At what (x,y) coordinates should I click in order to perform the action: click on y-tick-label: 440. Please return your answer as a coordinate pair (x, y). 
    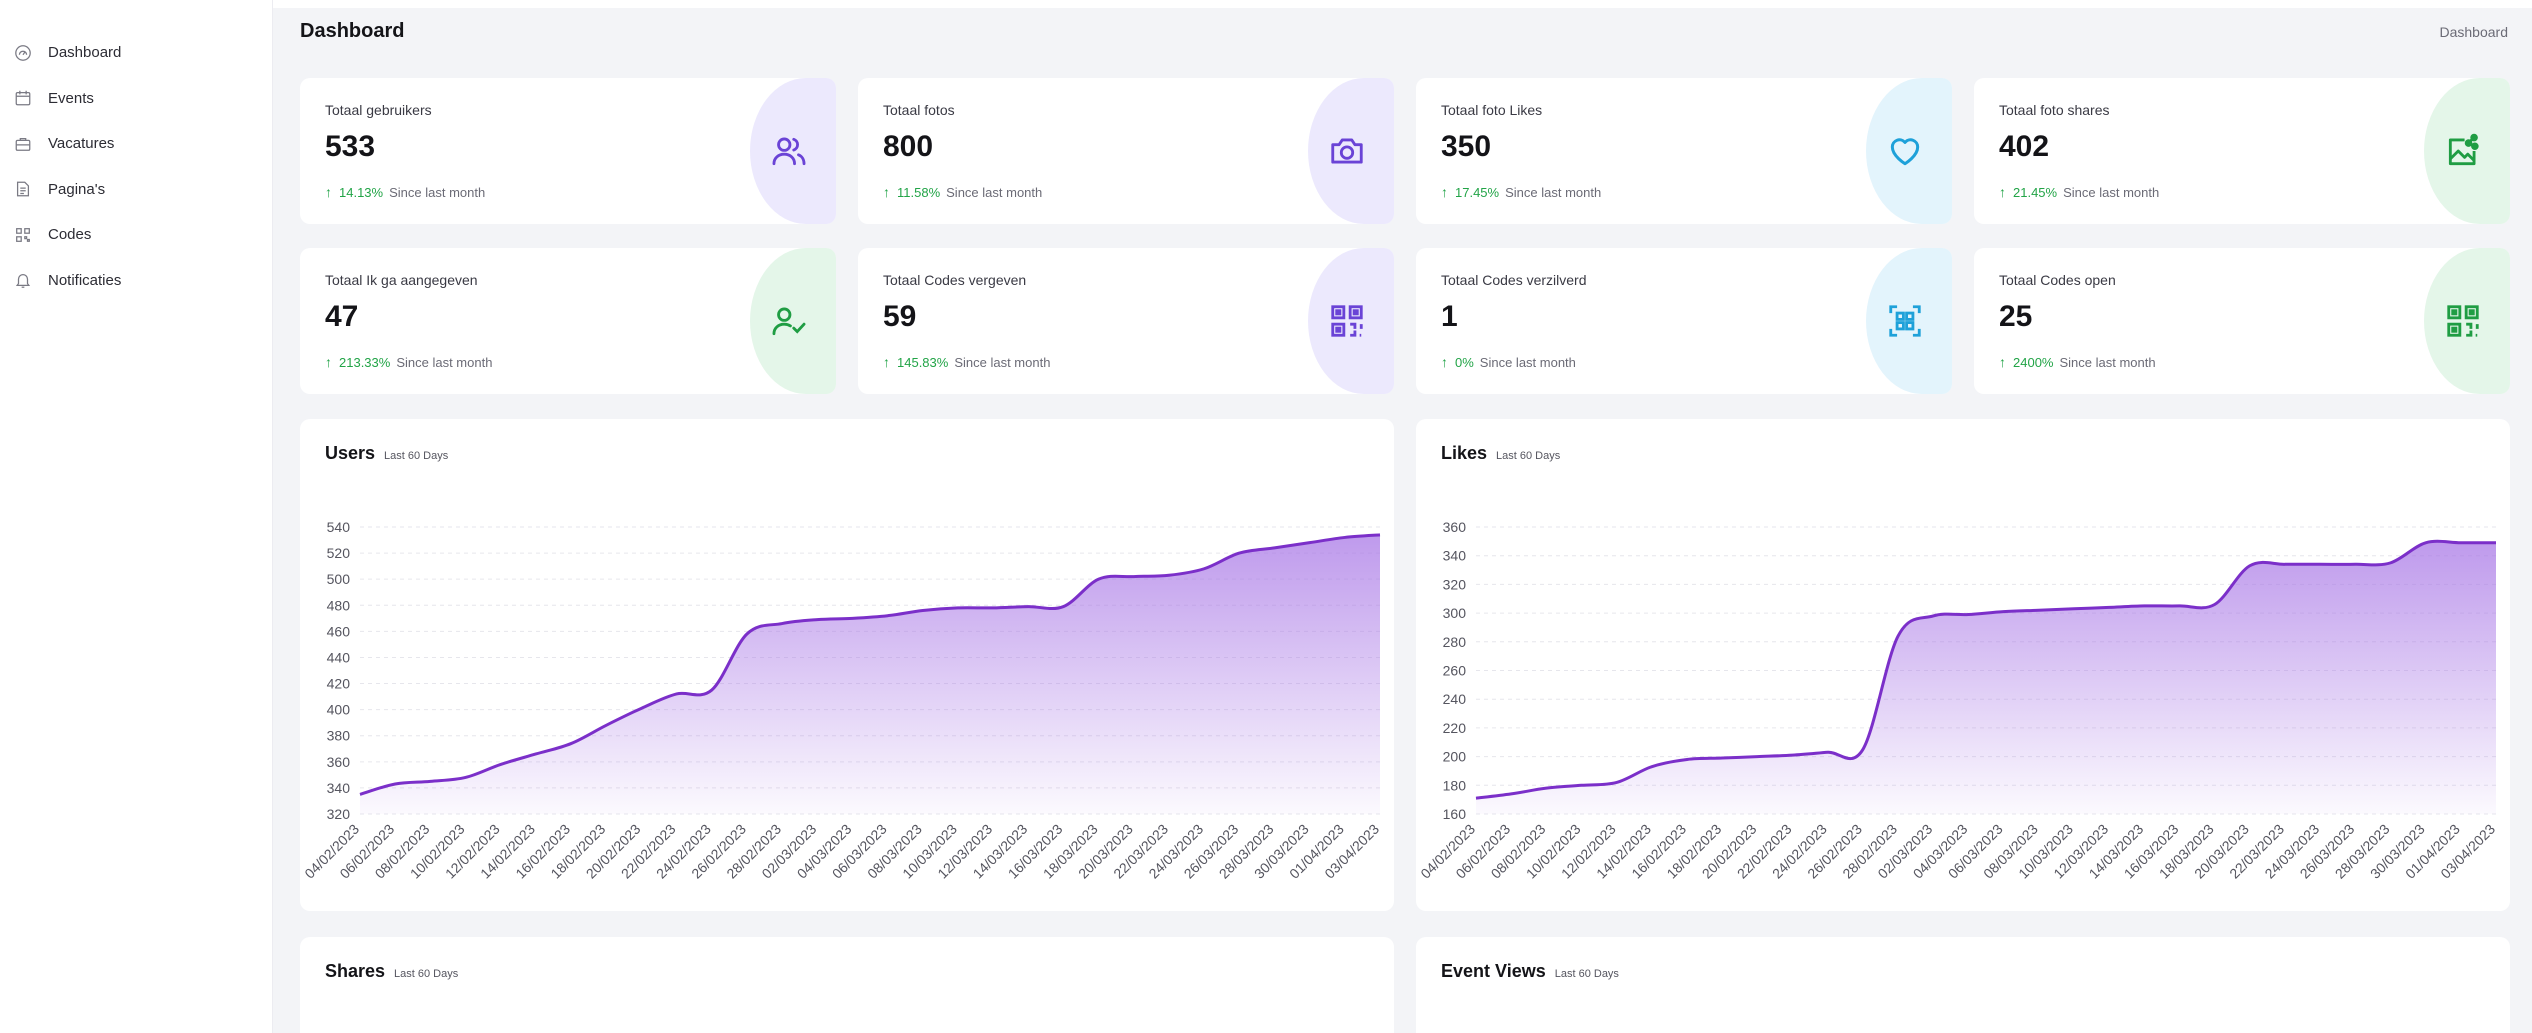
    Looking at the image, I should click on (339, 657).